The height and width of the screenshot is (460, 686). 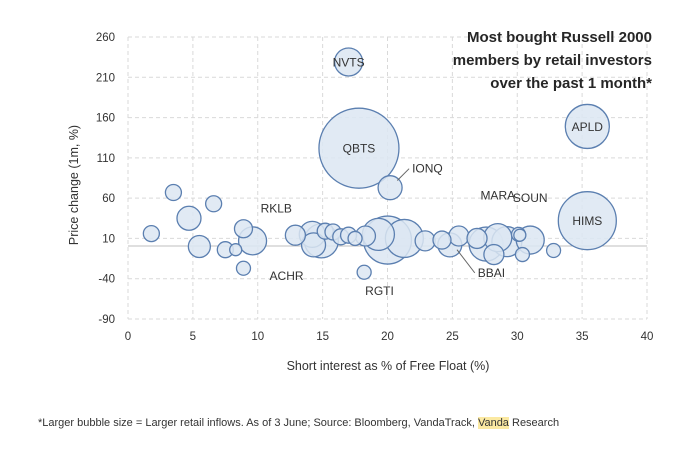 I want to click on x-tick-label: 5, so click(x=193, y=337).